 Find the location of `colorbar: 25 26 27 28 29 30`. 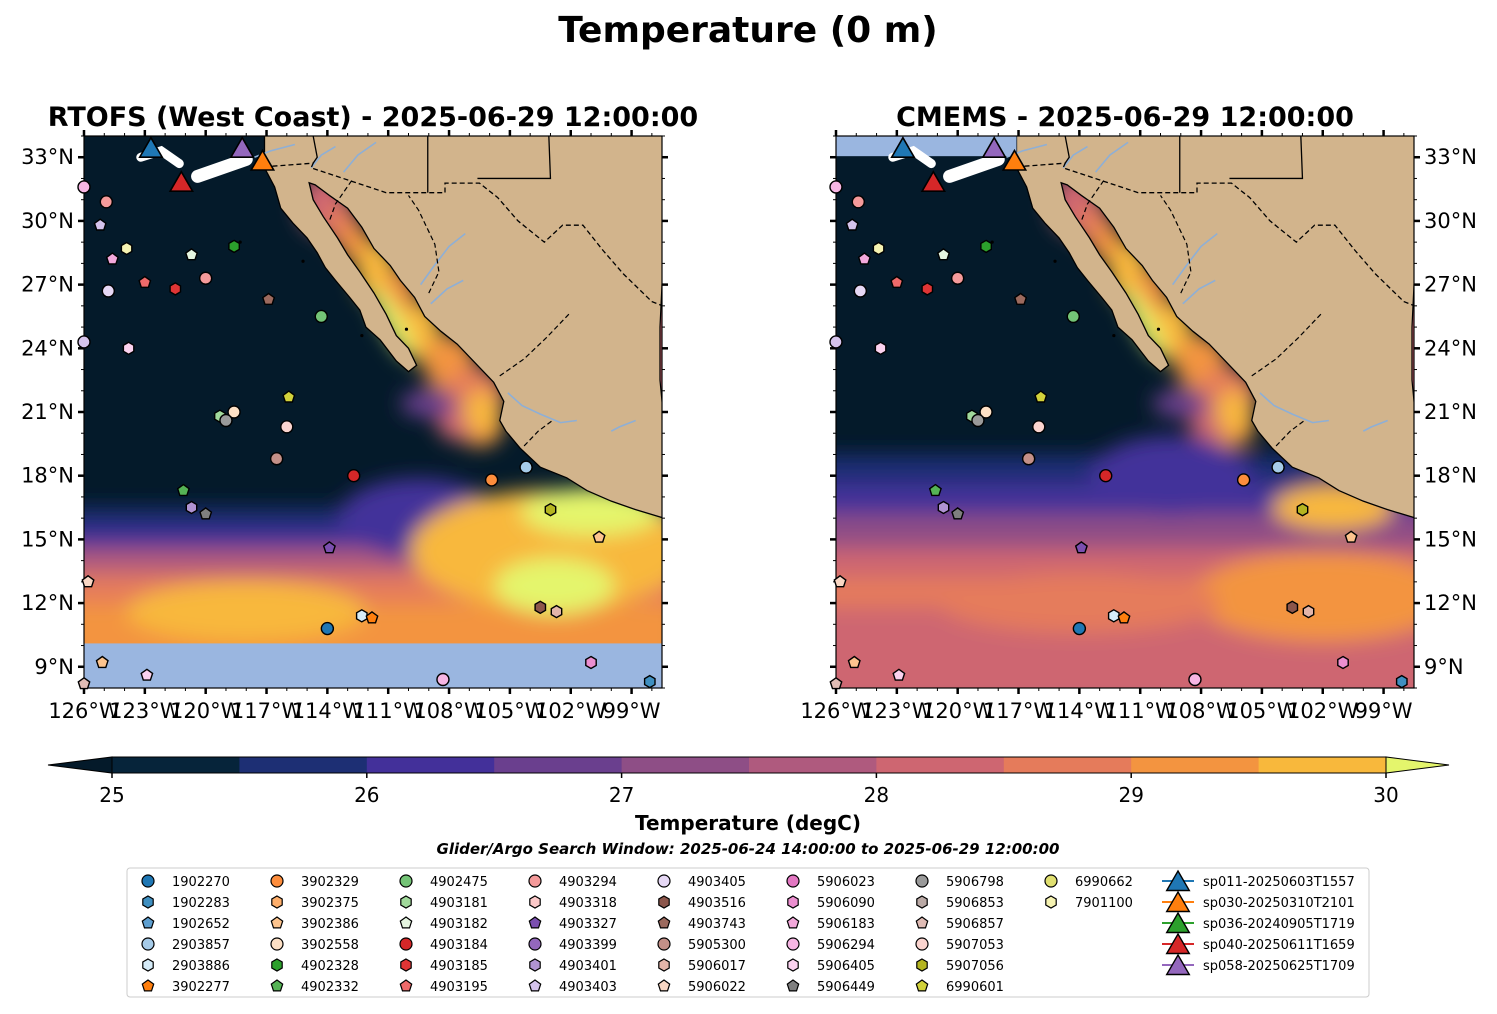

colorbar: 25 26 27 28 29 30 is located at coordinates (748, 781).